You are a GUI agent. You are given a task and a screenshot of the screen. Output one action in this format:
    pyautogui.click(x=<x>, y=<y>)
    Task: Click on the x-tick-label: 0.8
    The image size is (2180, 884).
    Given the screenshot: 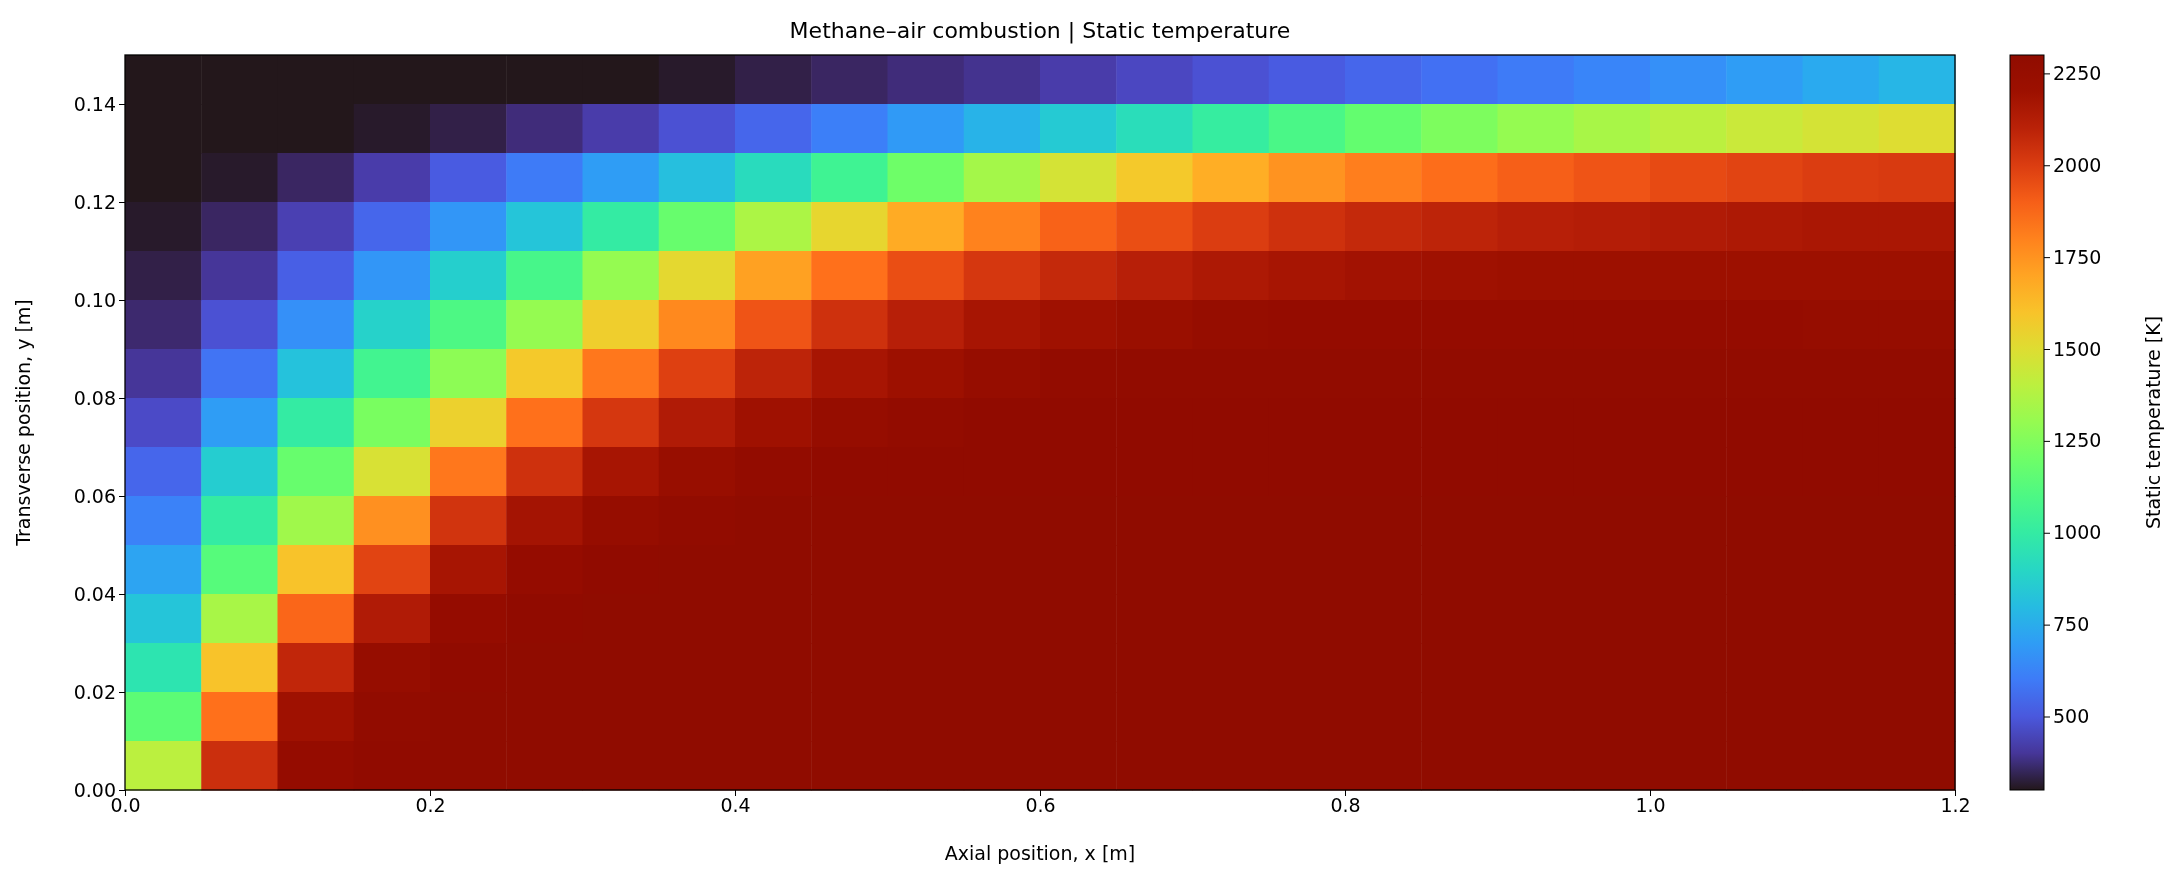 What is the action you would take?
    pyautogui.click(x=1345, y=805)
    